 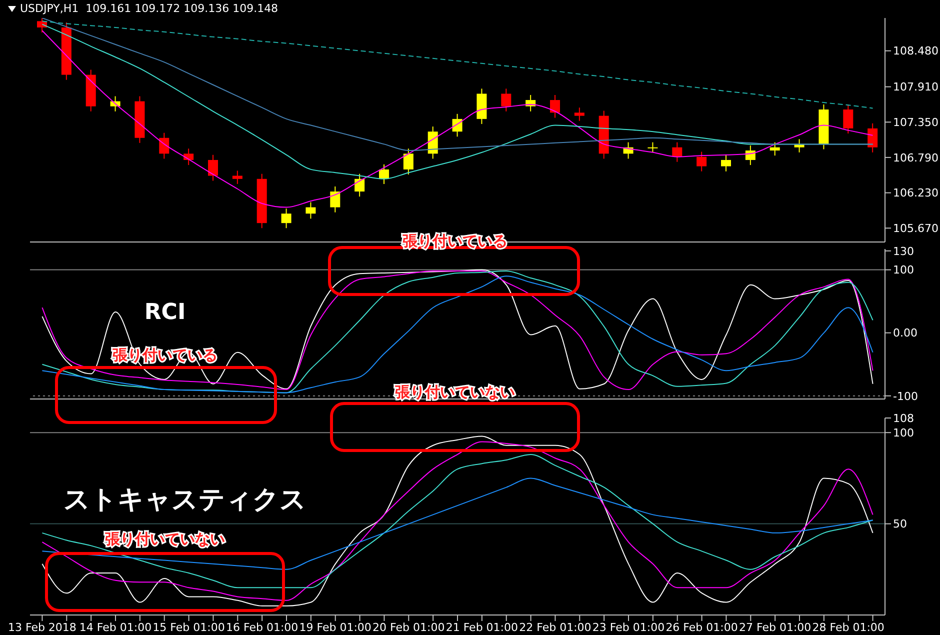 What do you see at coordinates (900, 524) in the screenshot?
I see `y-tick-label: 50` at bounding box center [900, 524].